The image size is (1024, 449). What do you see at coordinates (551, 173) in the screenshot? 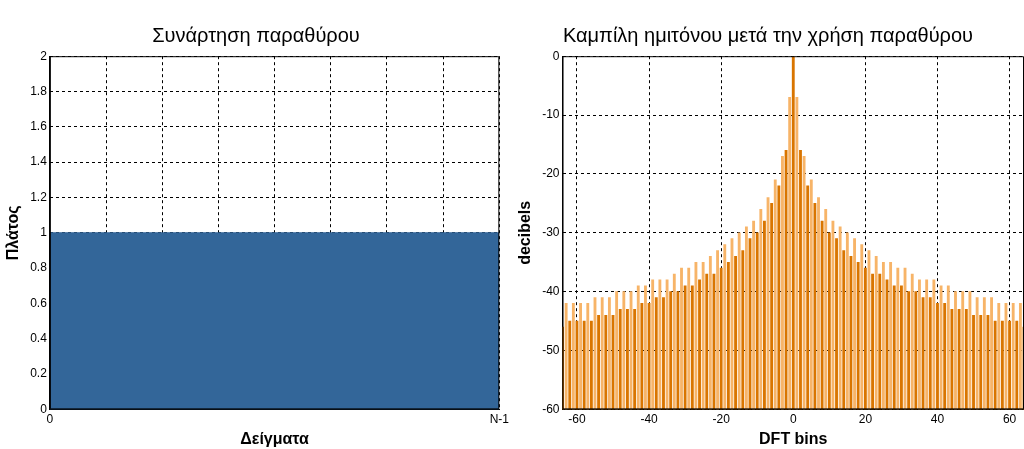
I see `y-tick-label: -20` at bounding box center [551, 173].